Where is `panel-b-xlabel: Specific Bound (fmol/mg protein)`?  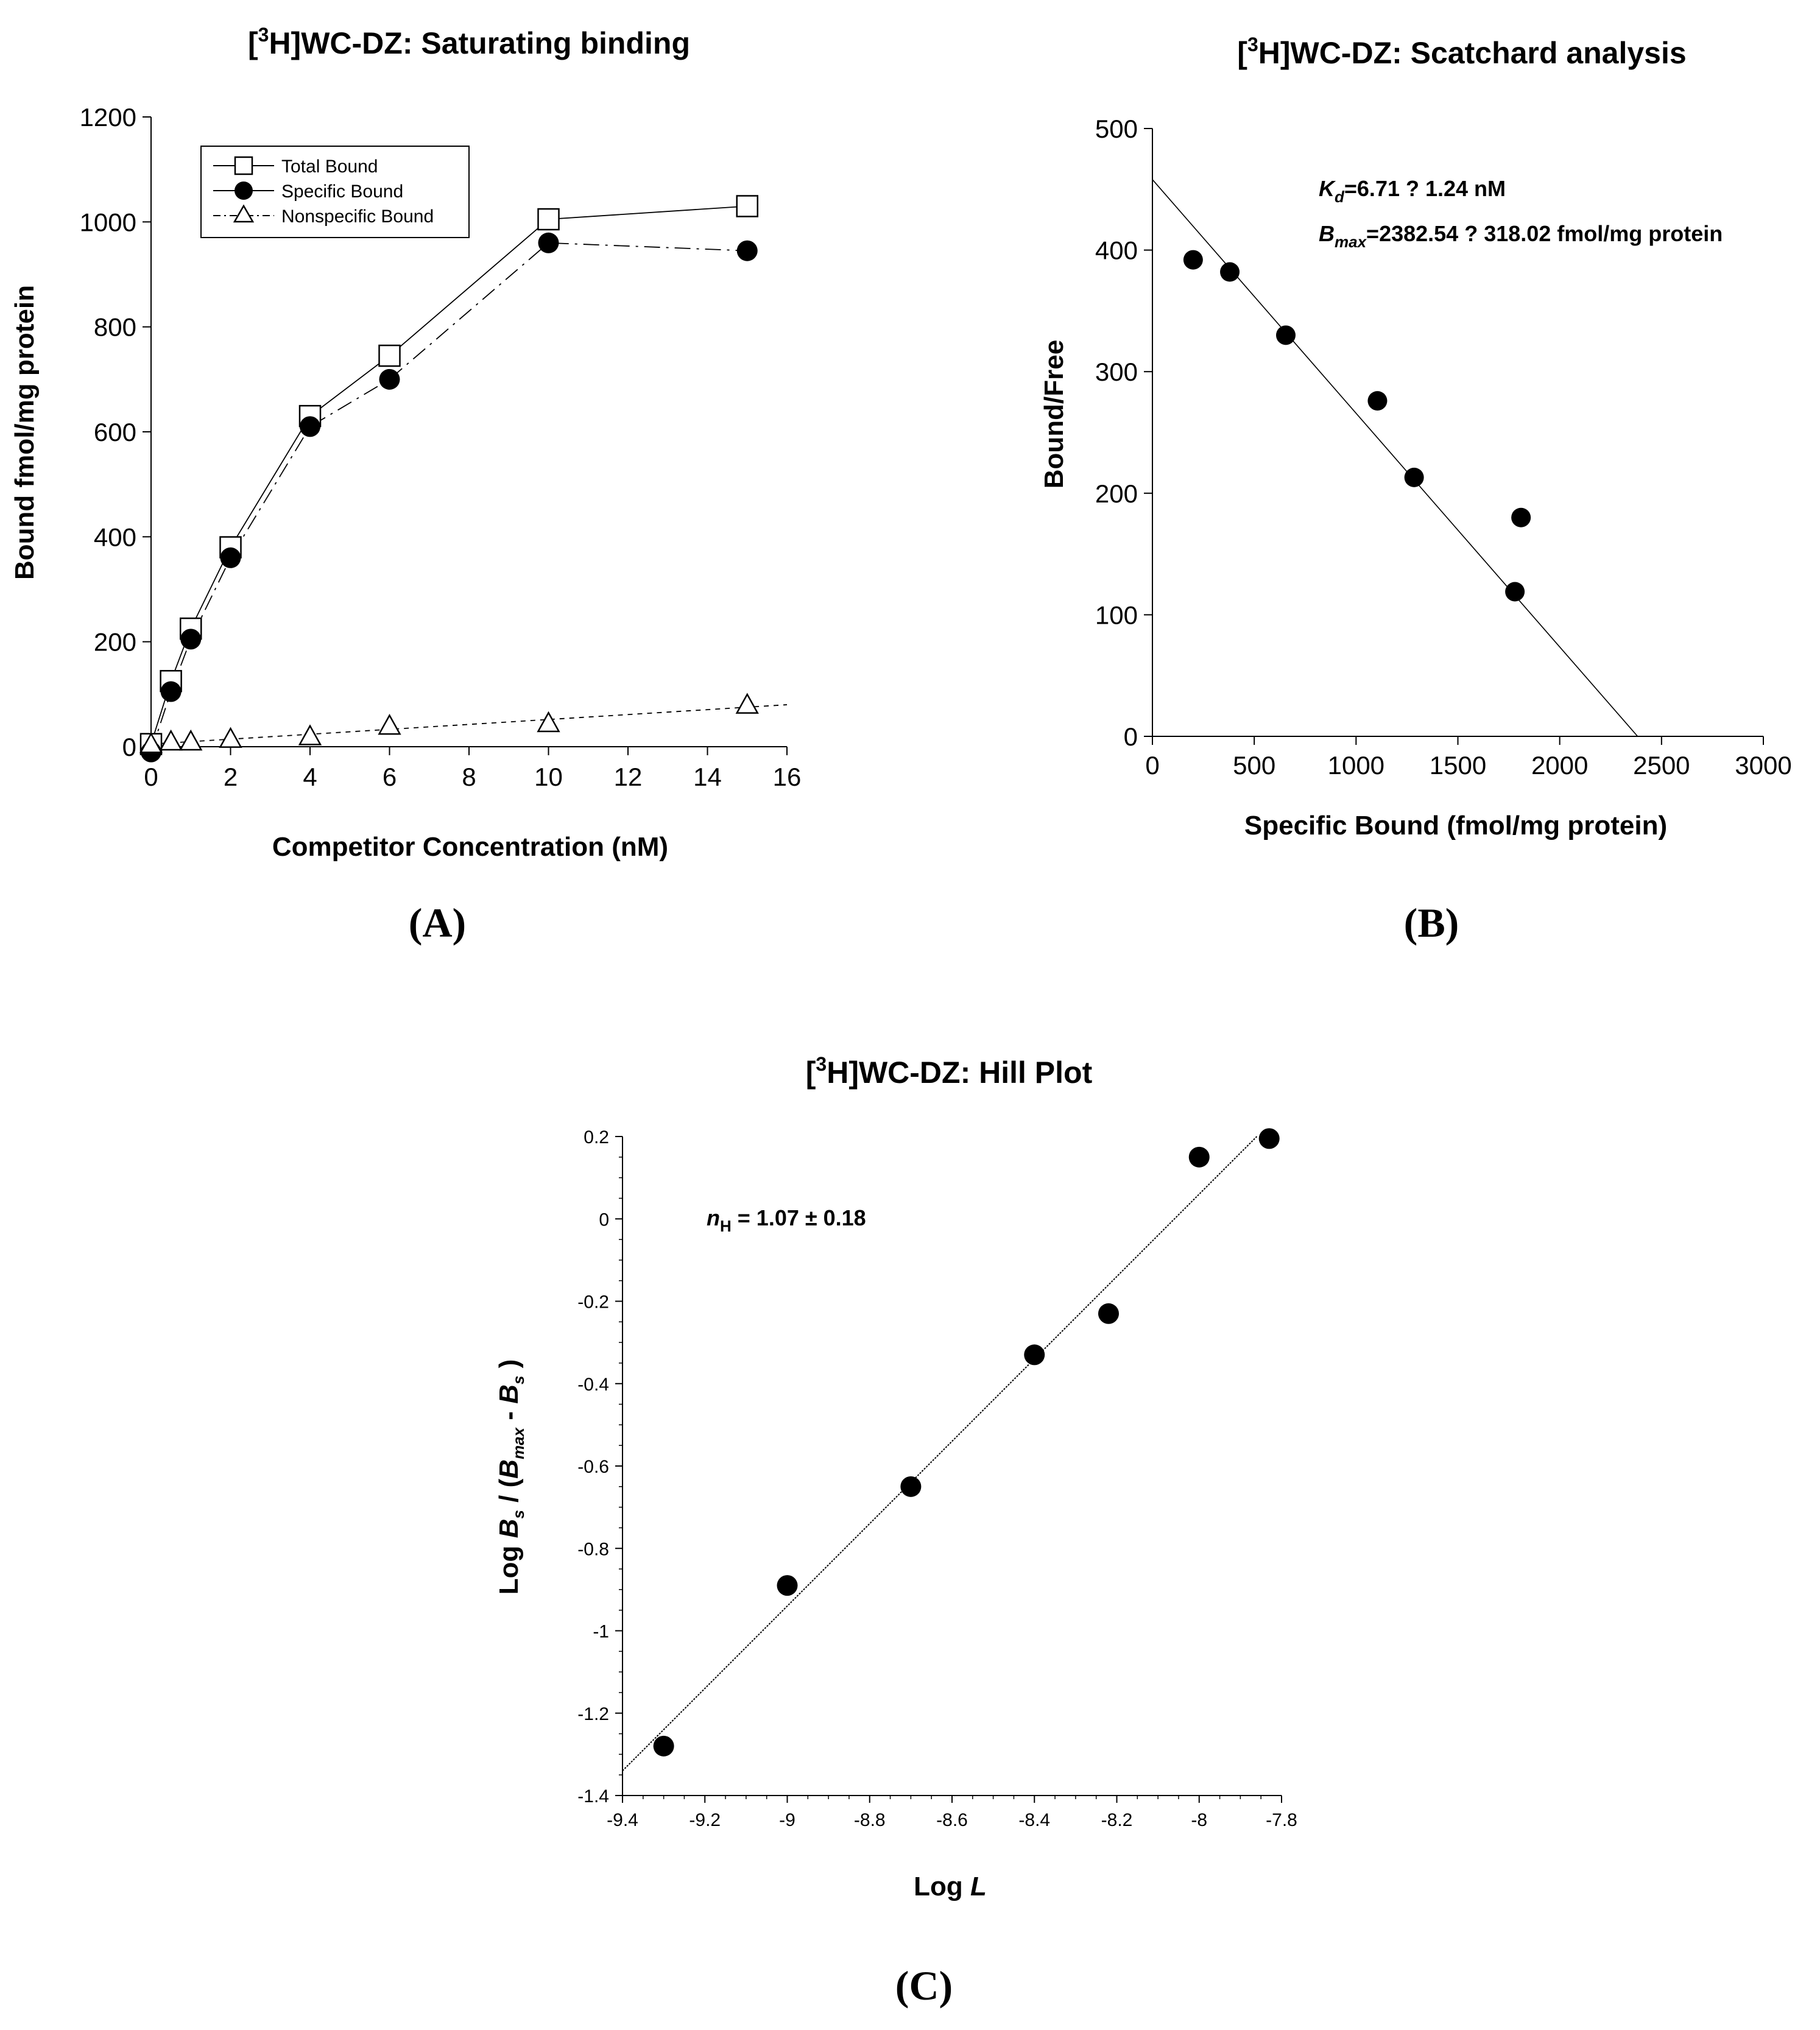 panel-b-xlabel: Specific Bound (fmol/mg protein) is located at coordinates (1455, 826).